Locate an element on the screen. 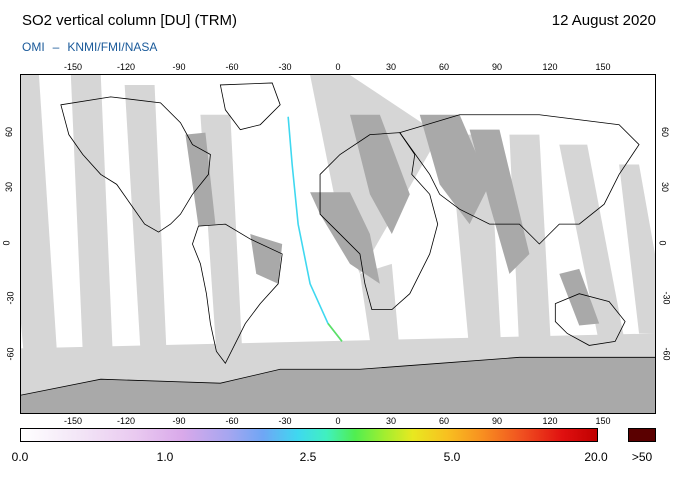 The width and height of the screenshot is (676, 480). south-america-coast is located at coordinates (237, 294).